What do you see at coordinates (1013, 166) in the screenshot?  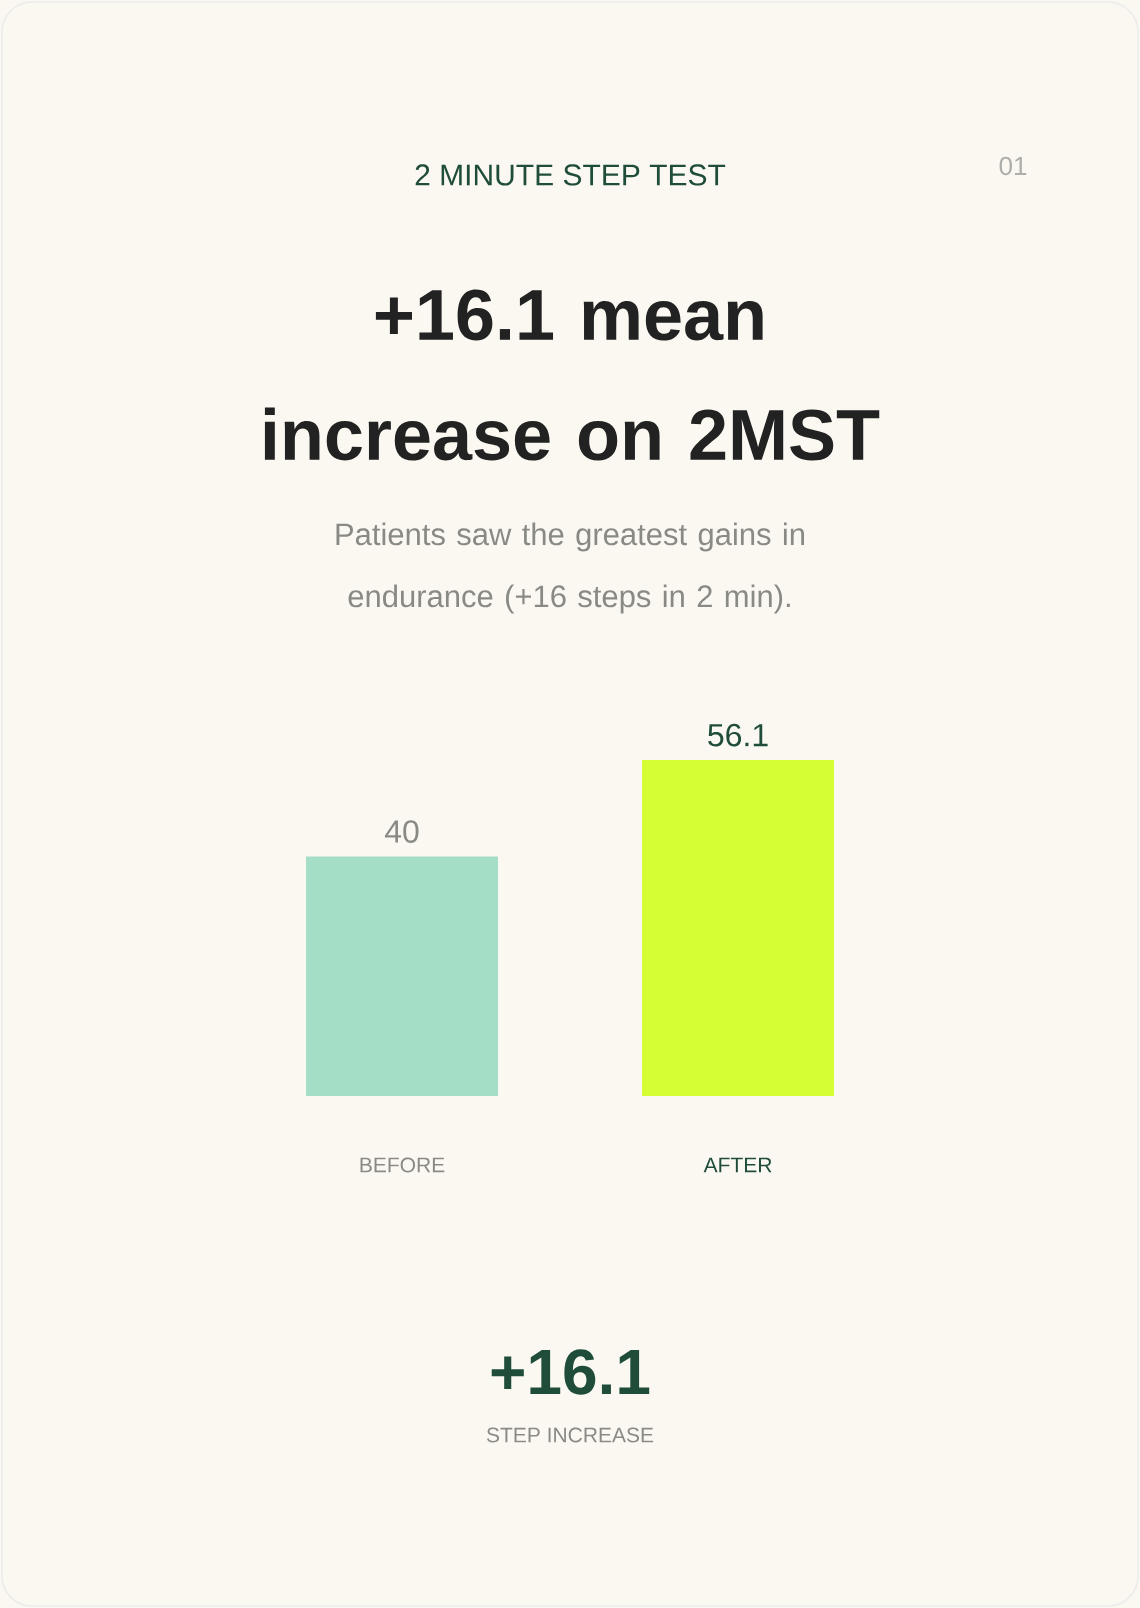 I see `text: 01` at bounding box center [1013, 166].